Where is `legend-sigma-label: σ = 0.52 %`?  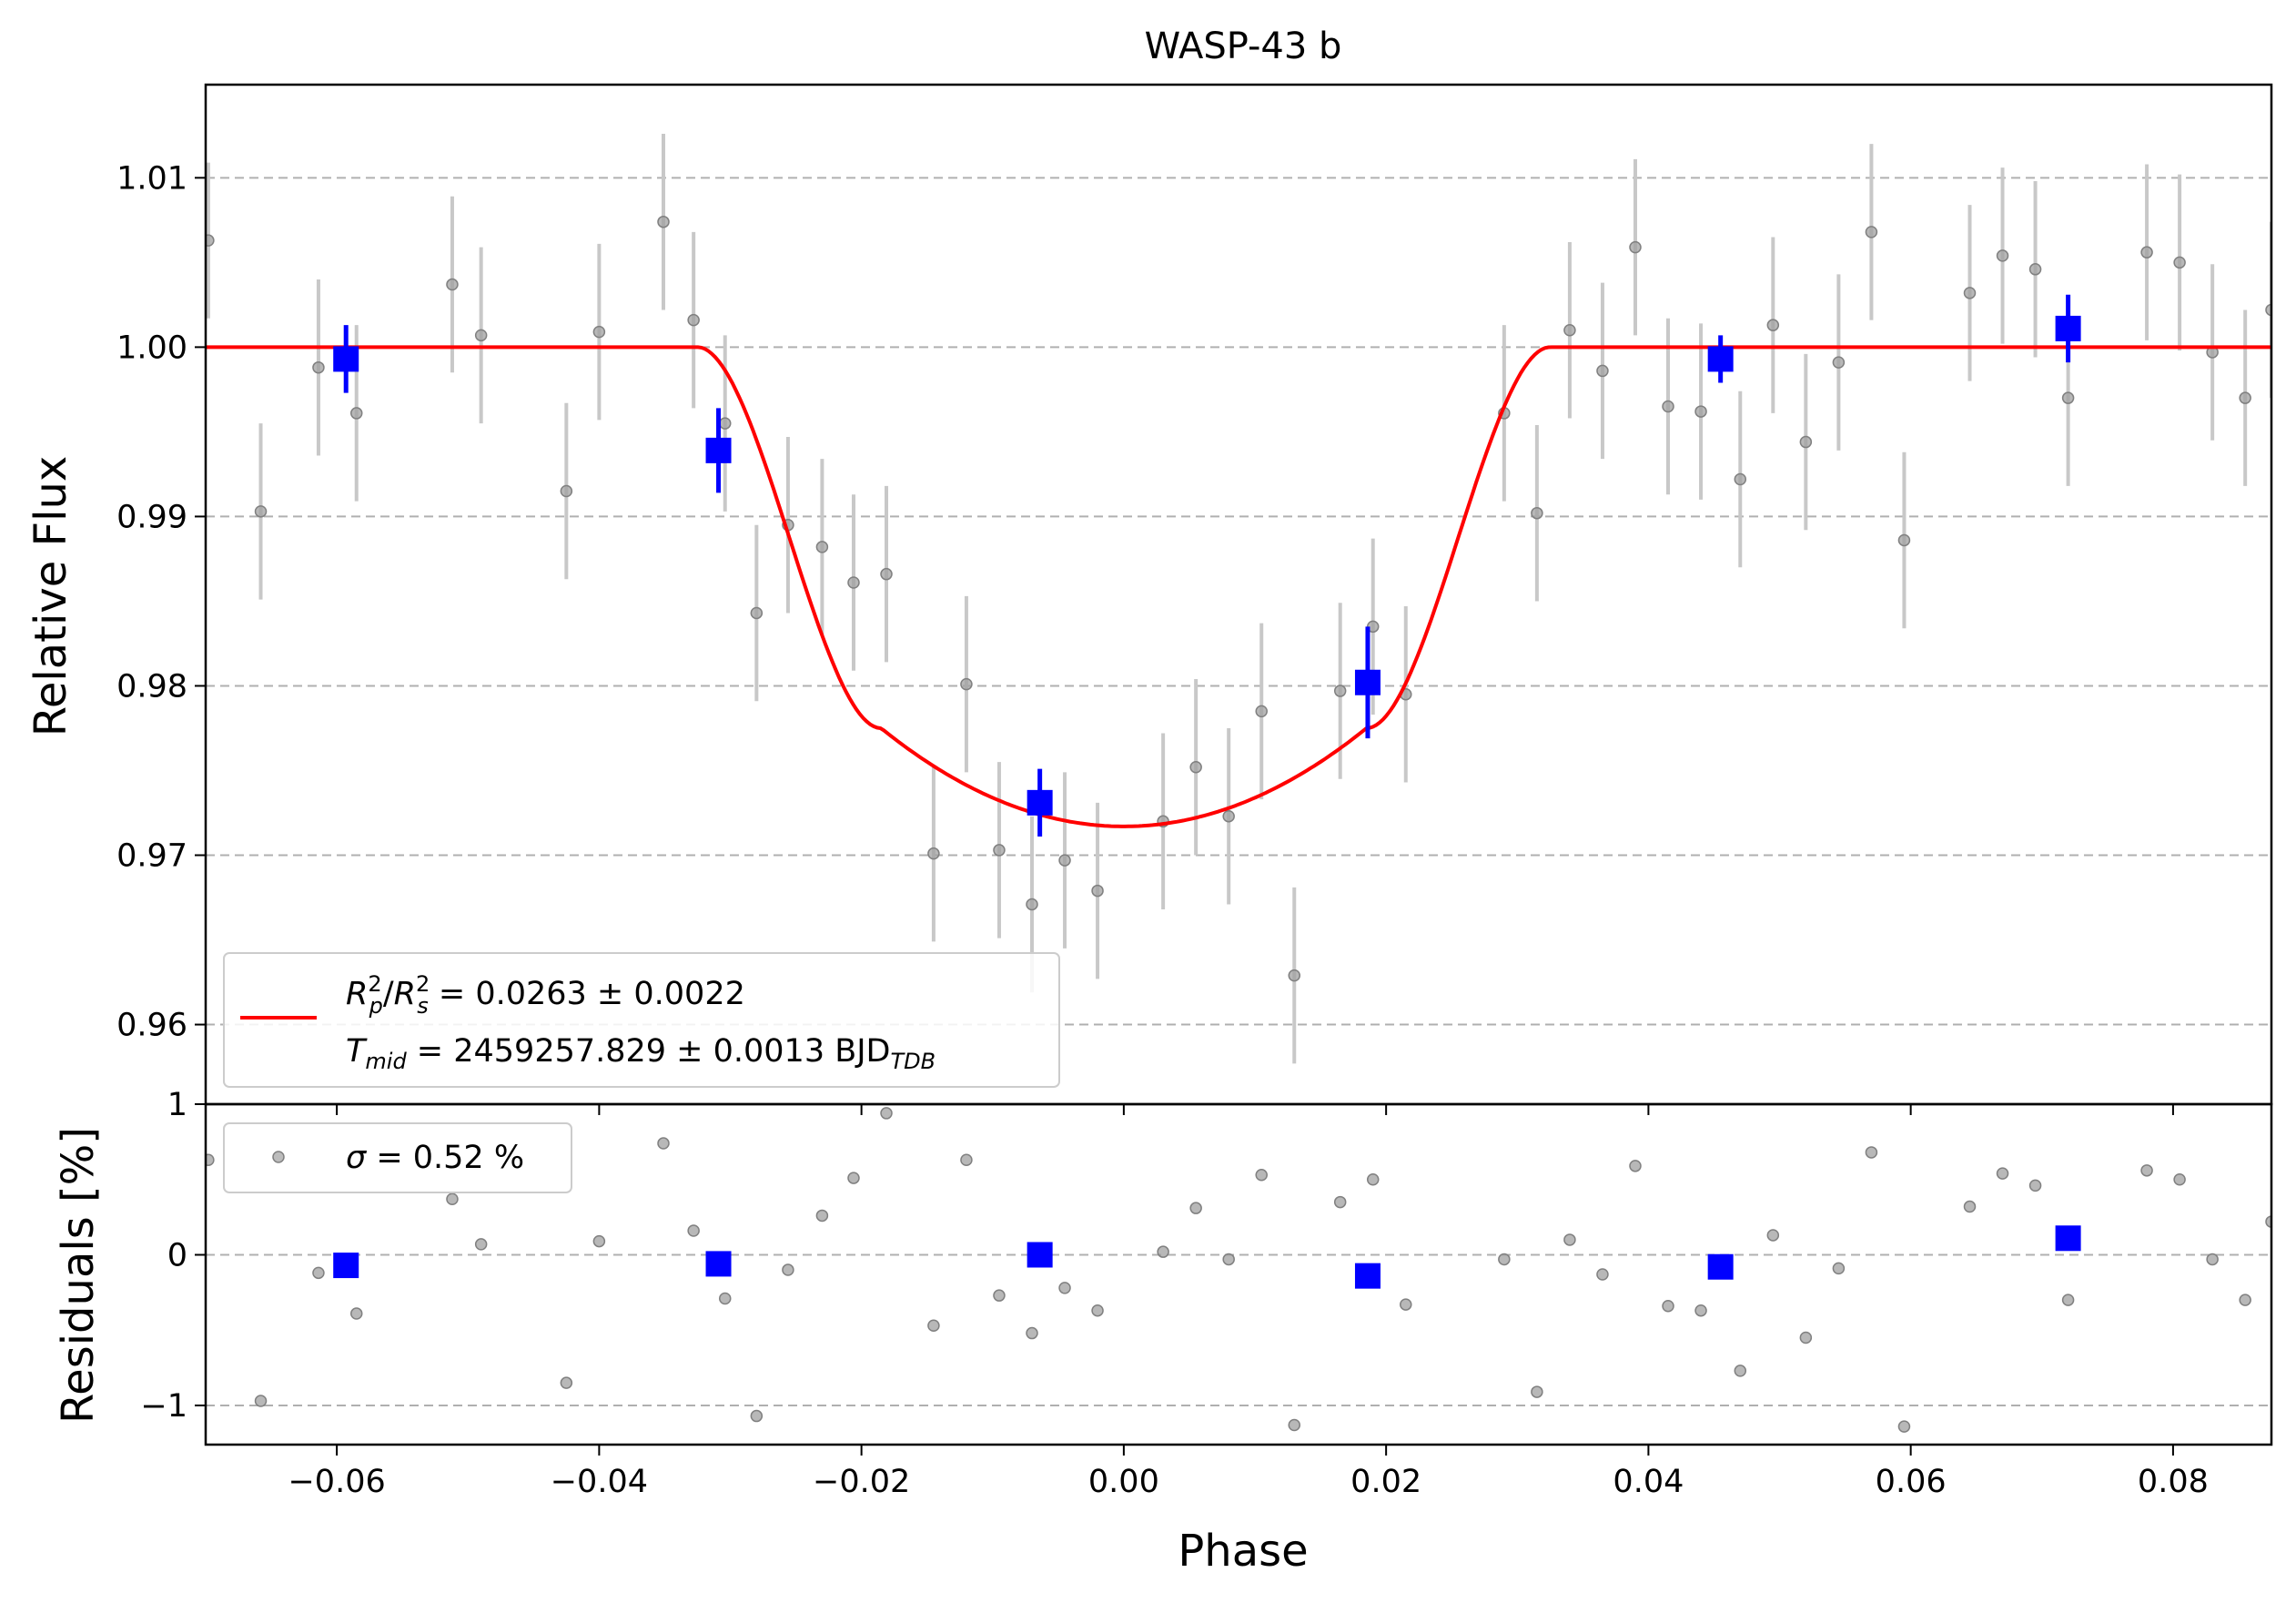 legend-sigma-label: σ = 0.52 % is located at coordinates (435, 1158).